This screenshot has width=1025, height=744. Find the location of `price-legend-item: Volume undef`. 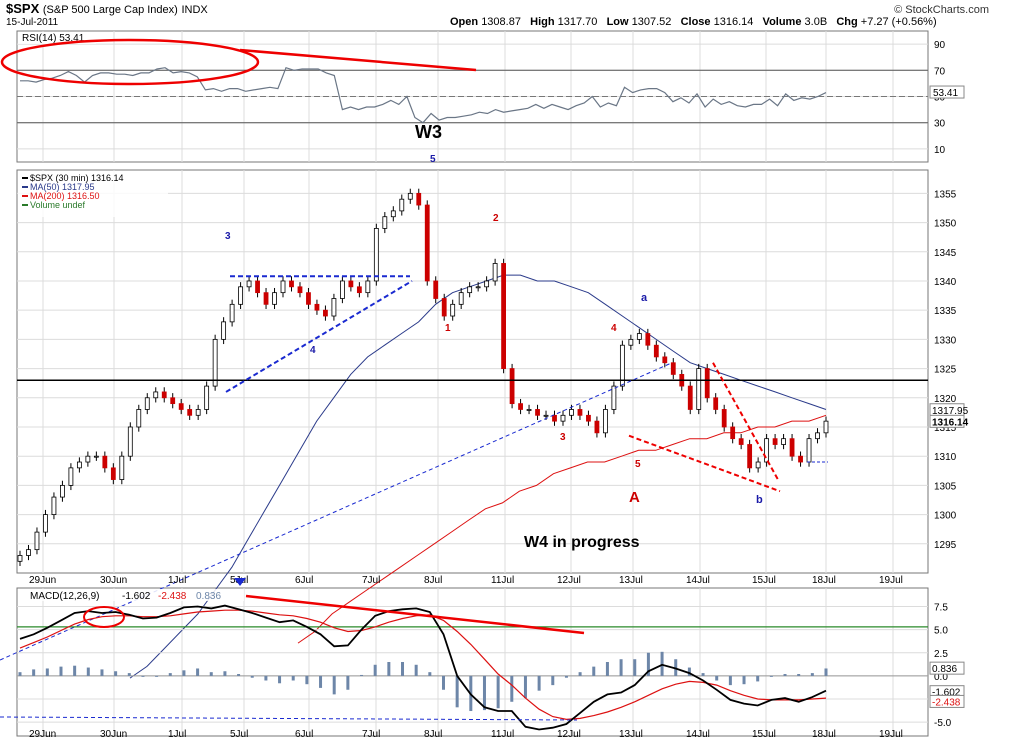

price-legend-item: Volume undef is located at coordinates (58, 205).